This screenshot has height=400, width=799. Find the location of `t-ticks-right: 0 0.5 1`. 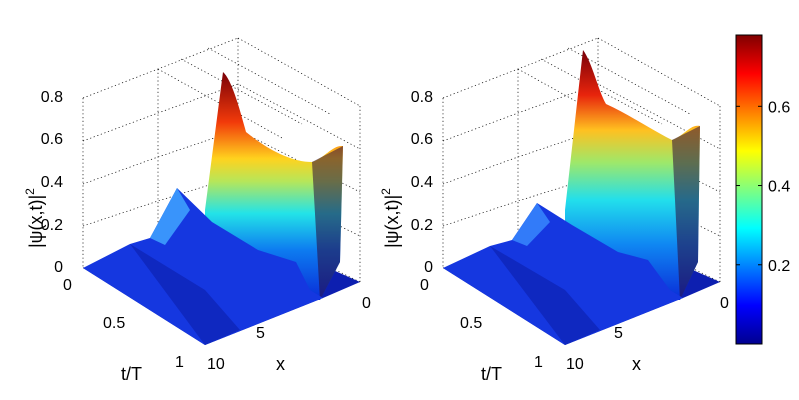

t-ticks-right: 0 0.5 1 is located at coordinates (481, 324).